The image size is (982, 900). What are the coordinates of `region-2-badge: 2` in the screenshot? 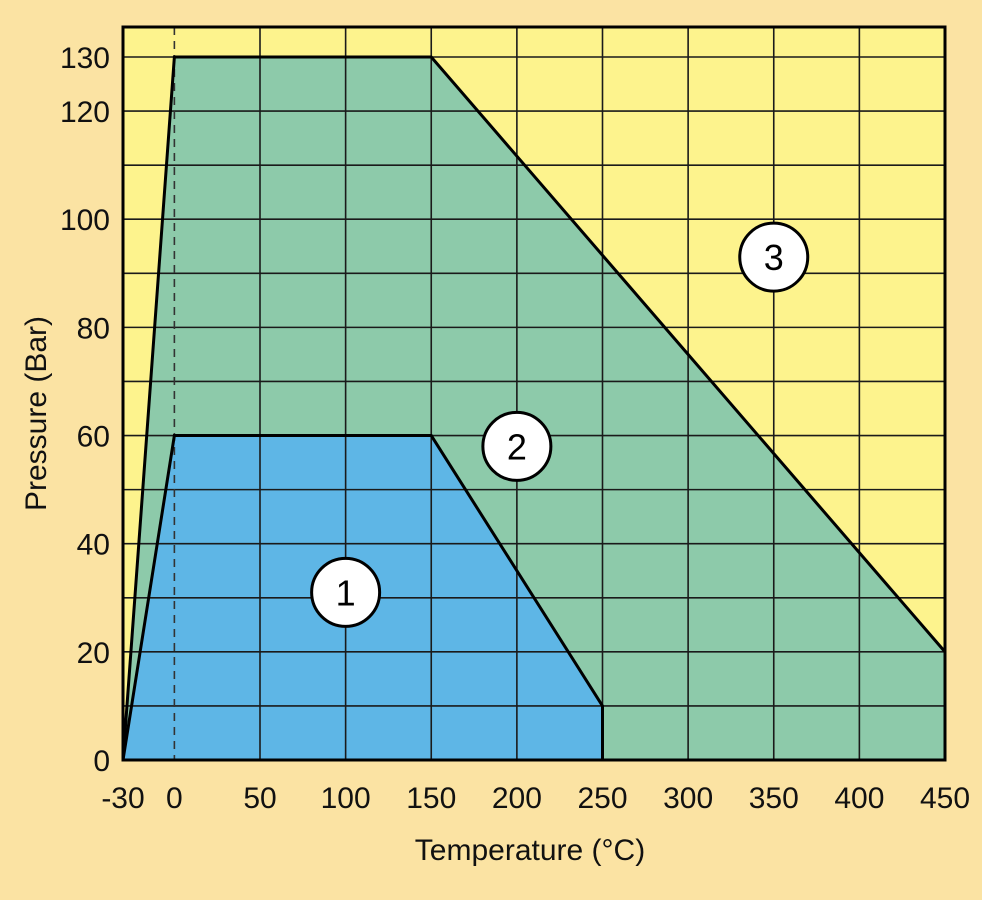 It's located at (517, 446).